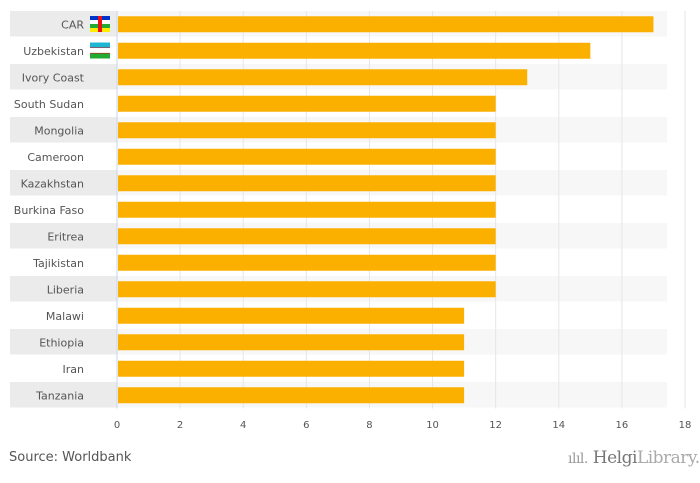  I want to click on car-flag-band, so click(100, 24).